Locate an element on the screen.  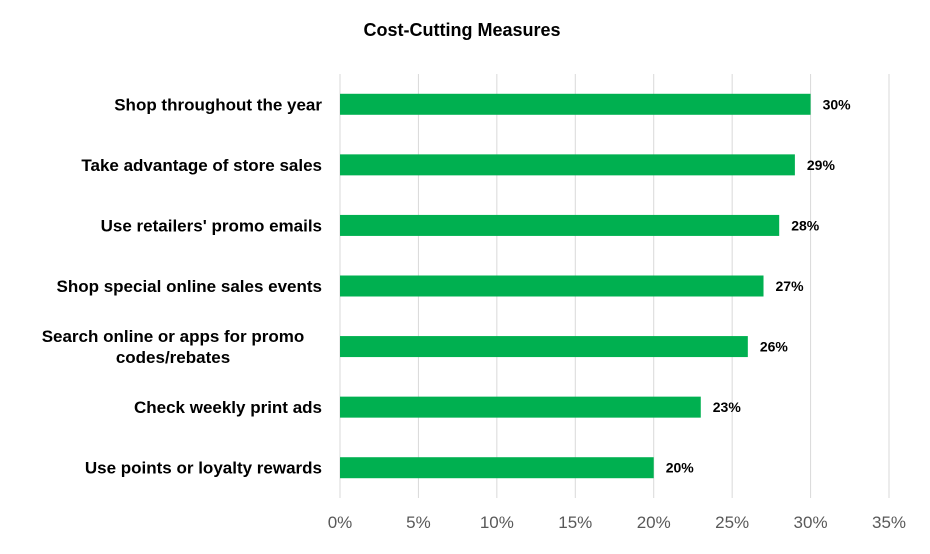
category-label-line: Take advantage of store sales is located at coordinates (201, 165).